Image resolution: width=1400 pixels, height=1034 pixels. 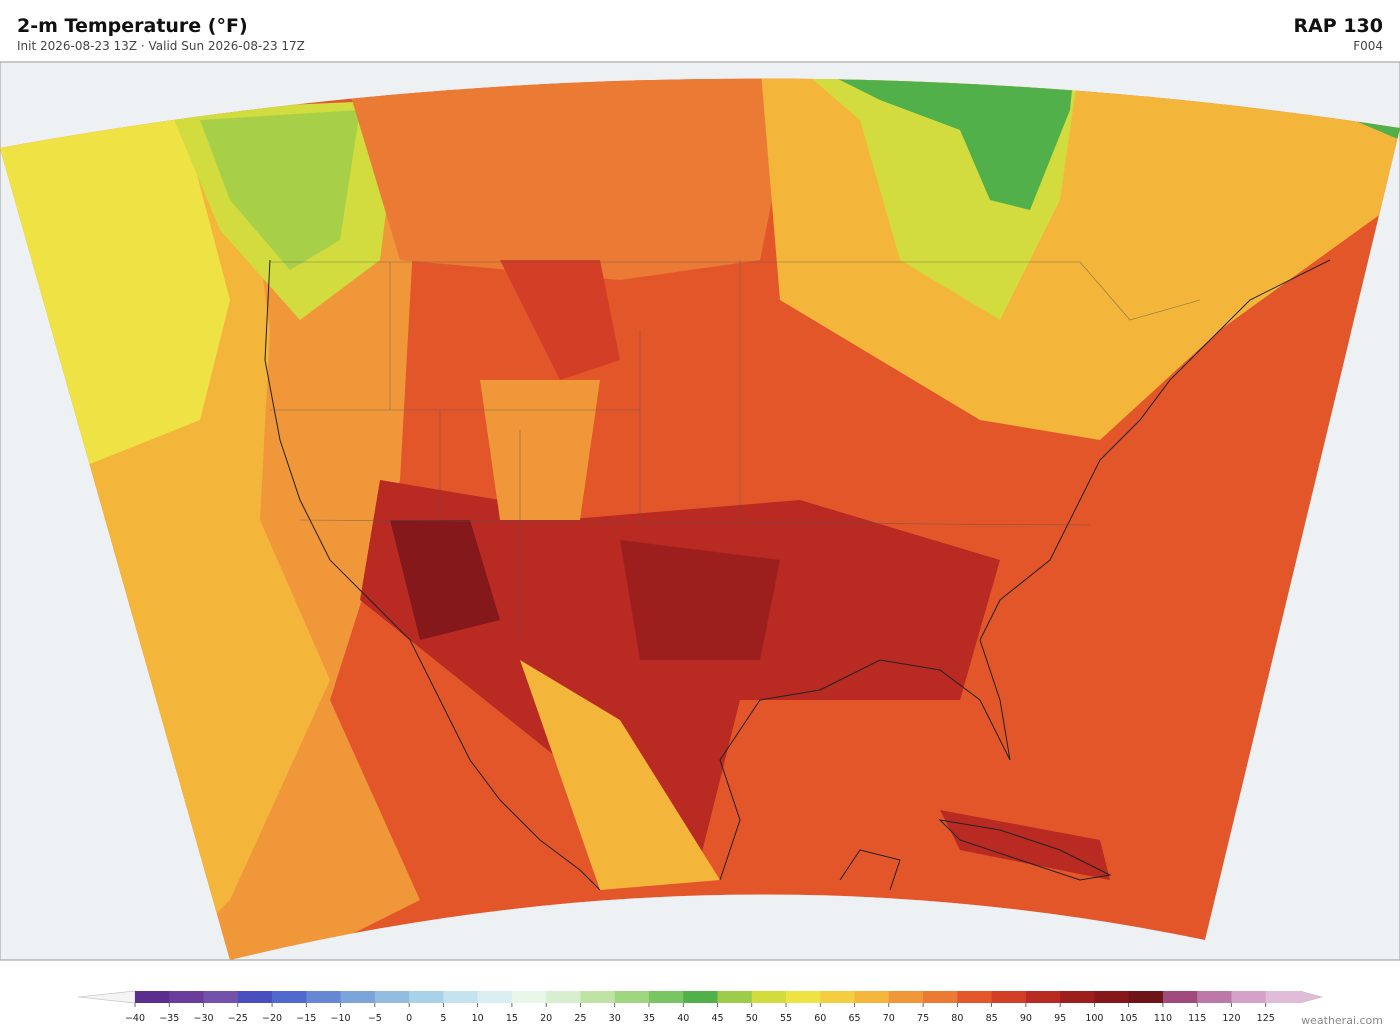 I want to click on model-name: RAP 130, so click(x=1338, y=26).